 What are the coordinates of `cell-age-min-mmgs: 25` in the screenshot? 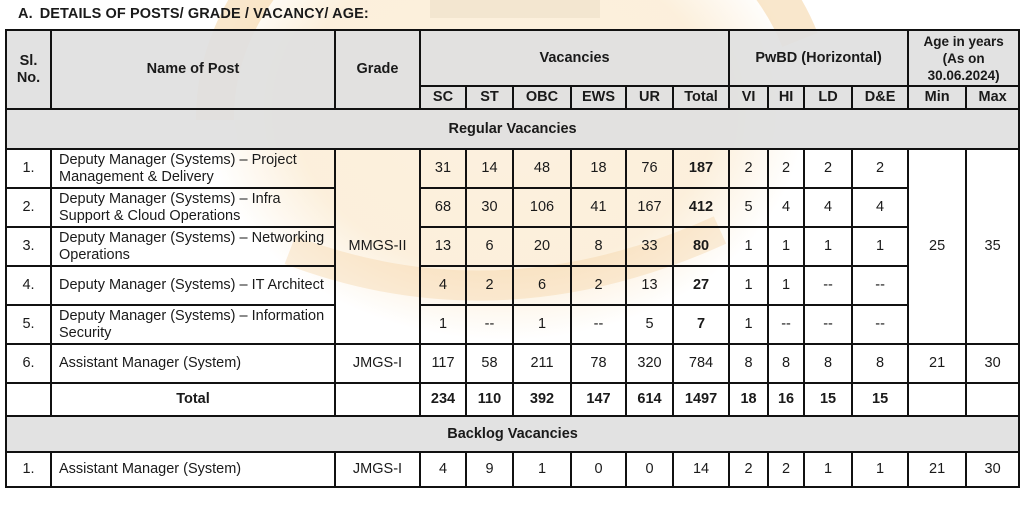 It's located at (937, 246).